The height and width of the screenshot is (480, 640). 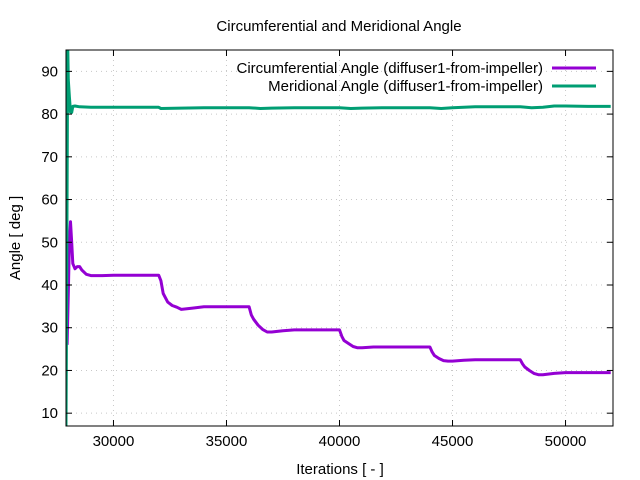 I want to click on y-tick-label: 20, so click(x=49, y=370).